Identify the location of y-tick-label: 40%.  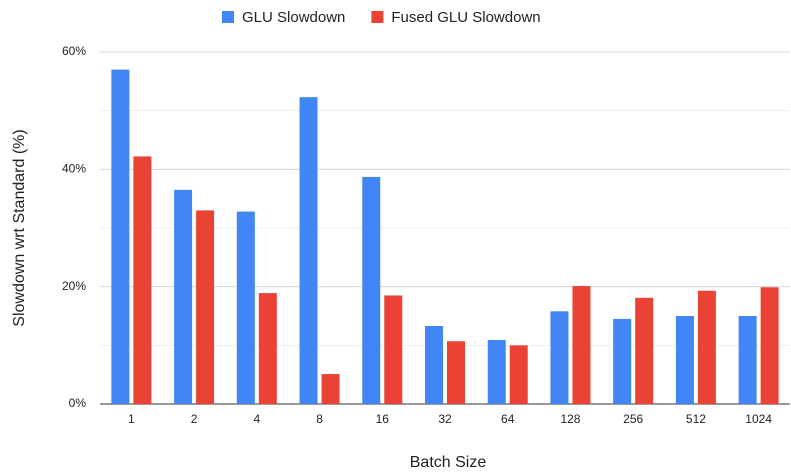
(74, 169).